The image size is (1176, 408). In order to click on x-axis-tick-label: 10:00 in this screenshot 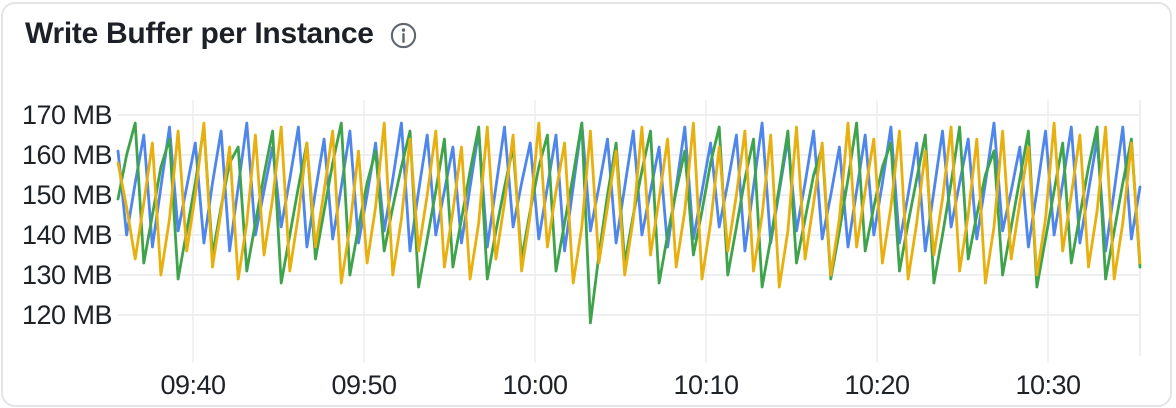, I will do `click(534, 385)`.